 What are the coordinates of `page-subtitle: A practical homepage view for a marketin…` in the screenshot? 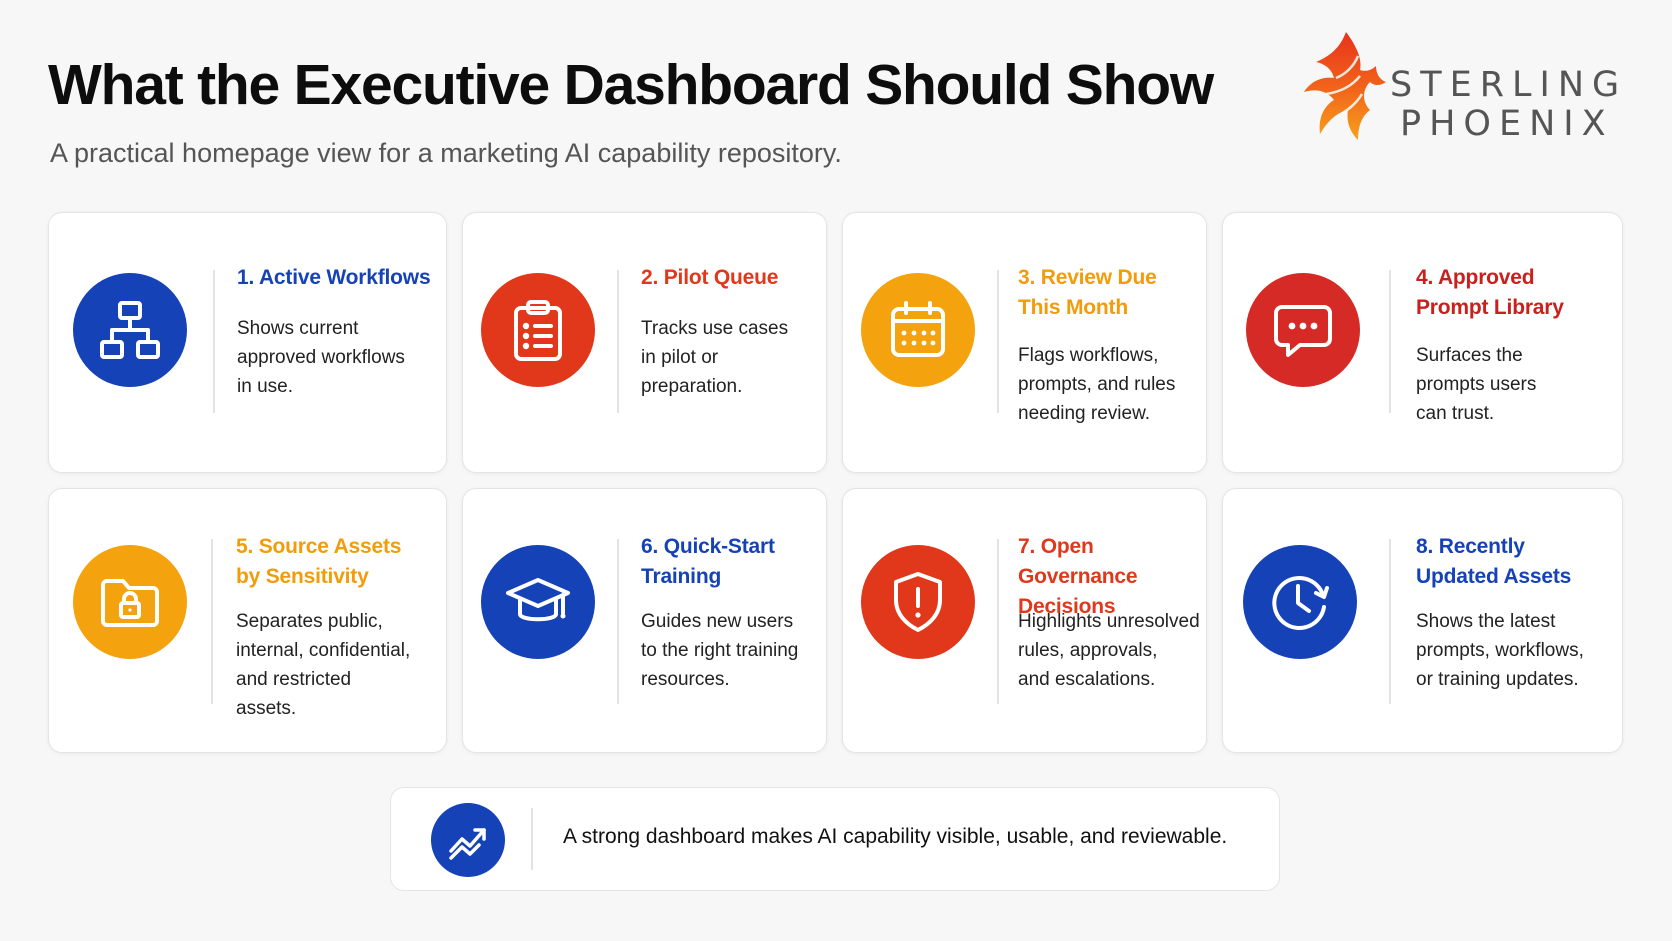 It's located at (446, 153).